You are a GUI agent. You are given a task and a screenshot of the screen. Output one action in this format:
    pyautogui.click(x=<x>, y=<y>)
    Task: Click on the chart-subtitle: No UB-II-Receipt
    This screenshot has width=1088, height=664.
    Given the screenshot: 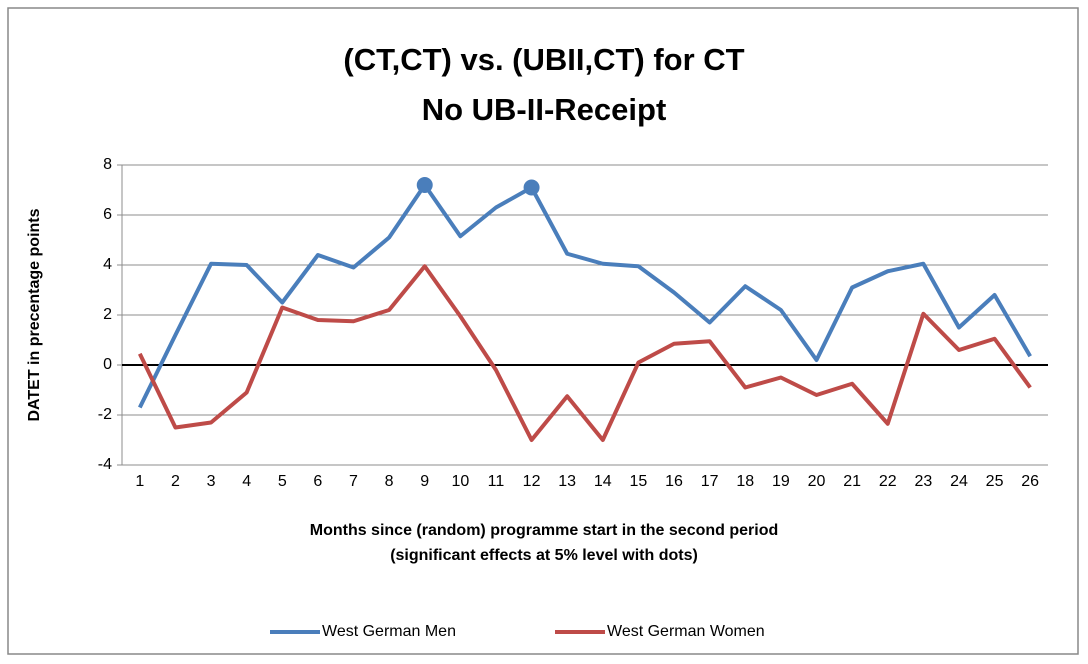 What is the action you would take?
    pyautogui.click(x=544, y=109)
    